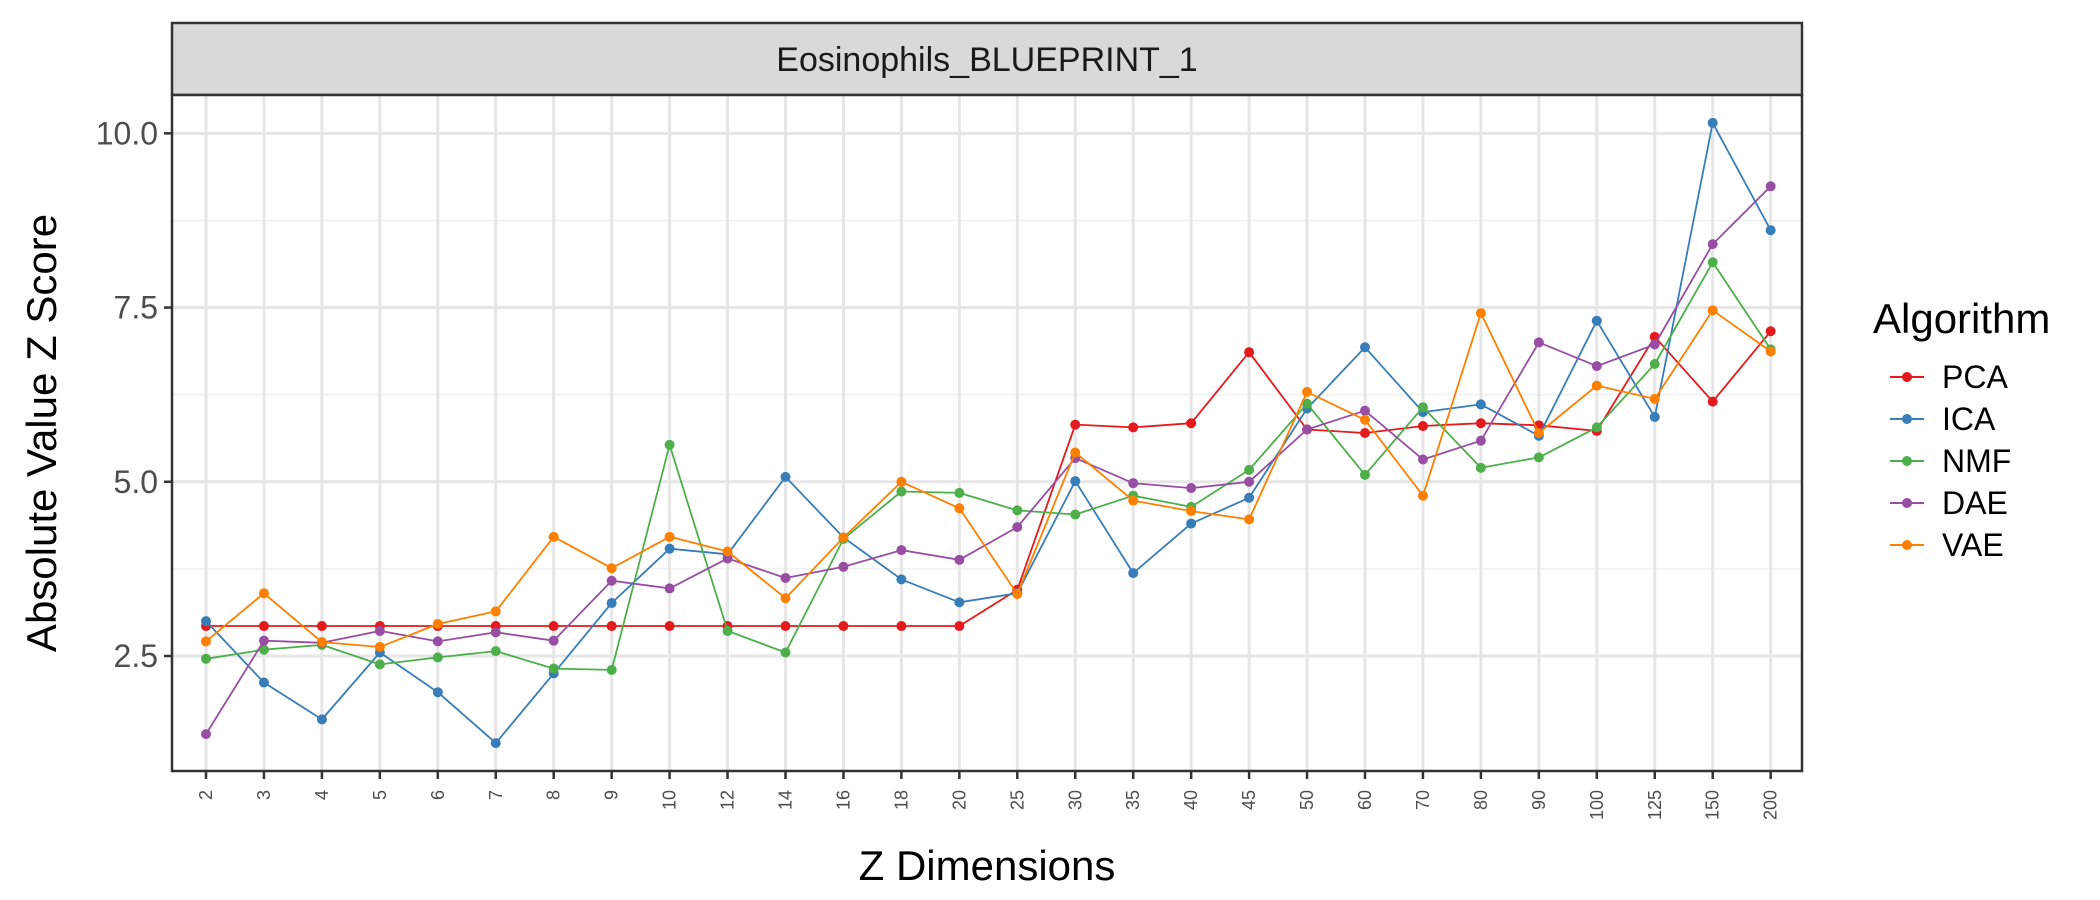 The image size is (2100, 900). What do you see at coordinates (728, 800) in the screenshot?
I see `x-tick-label: 12` at bounding box center [728, 800].